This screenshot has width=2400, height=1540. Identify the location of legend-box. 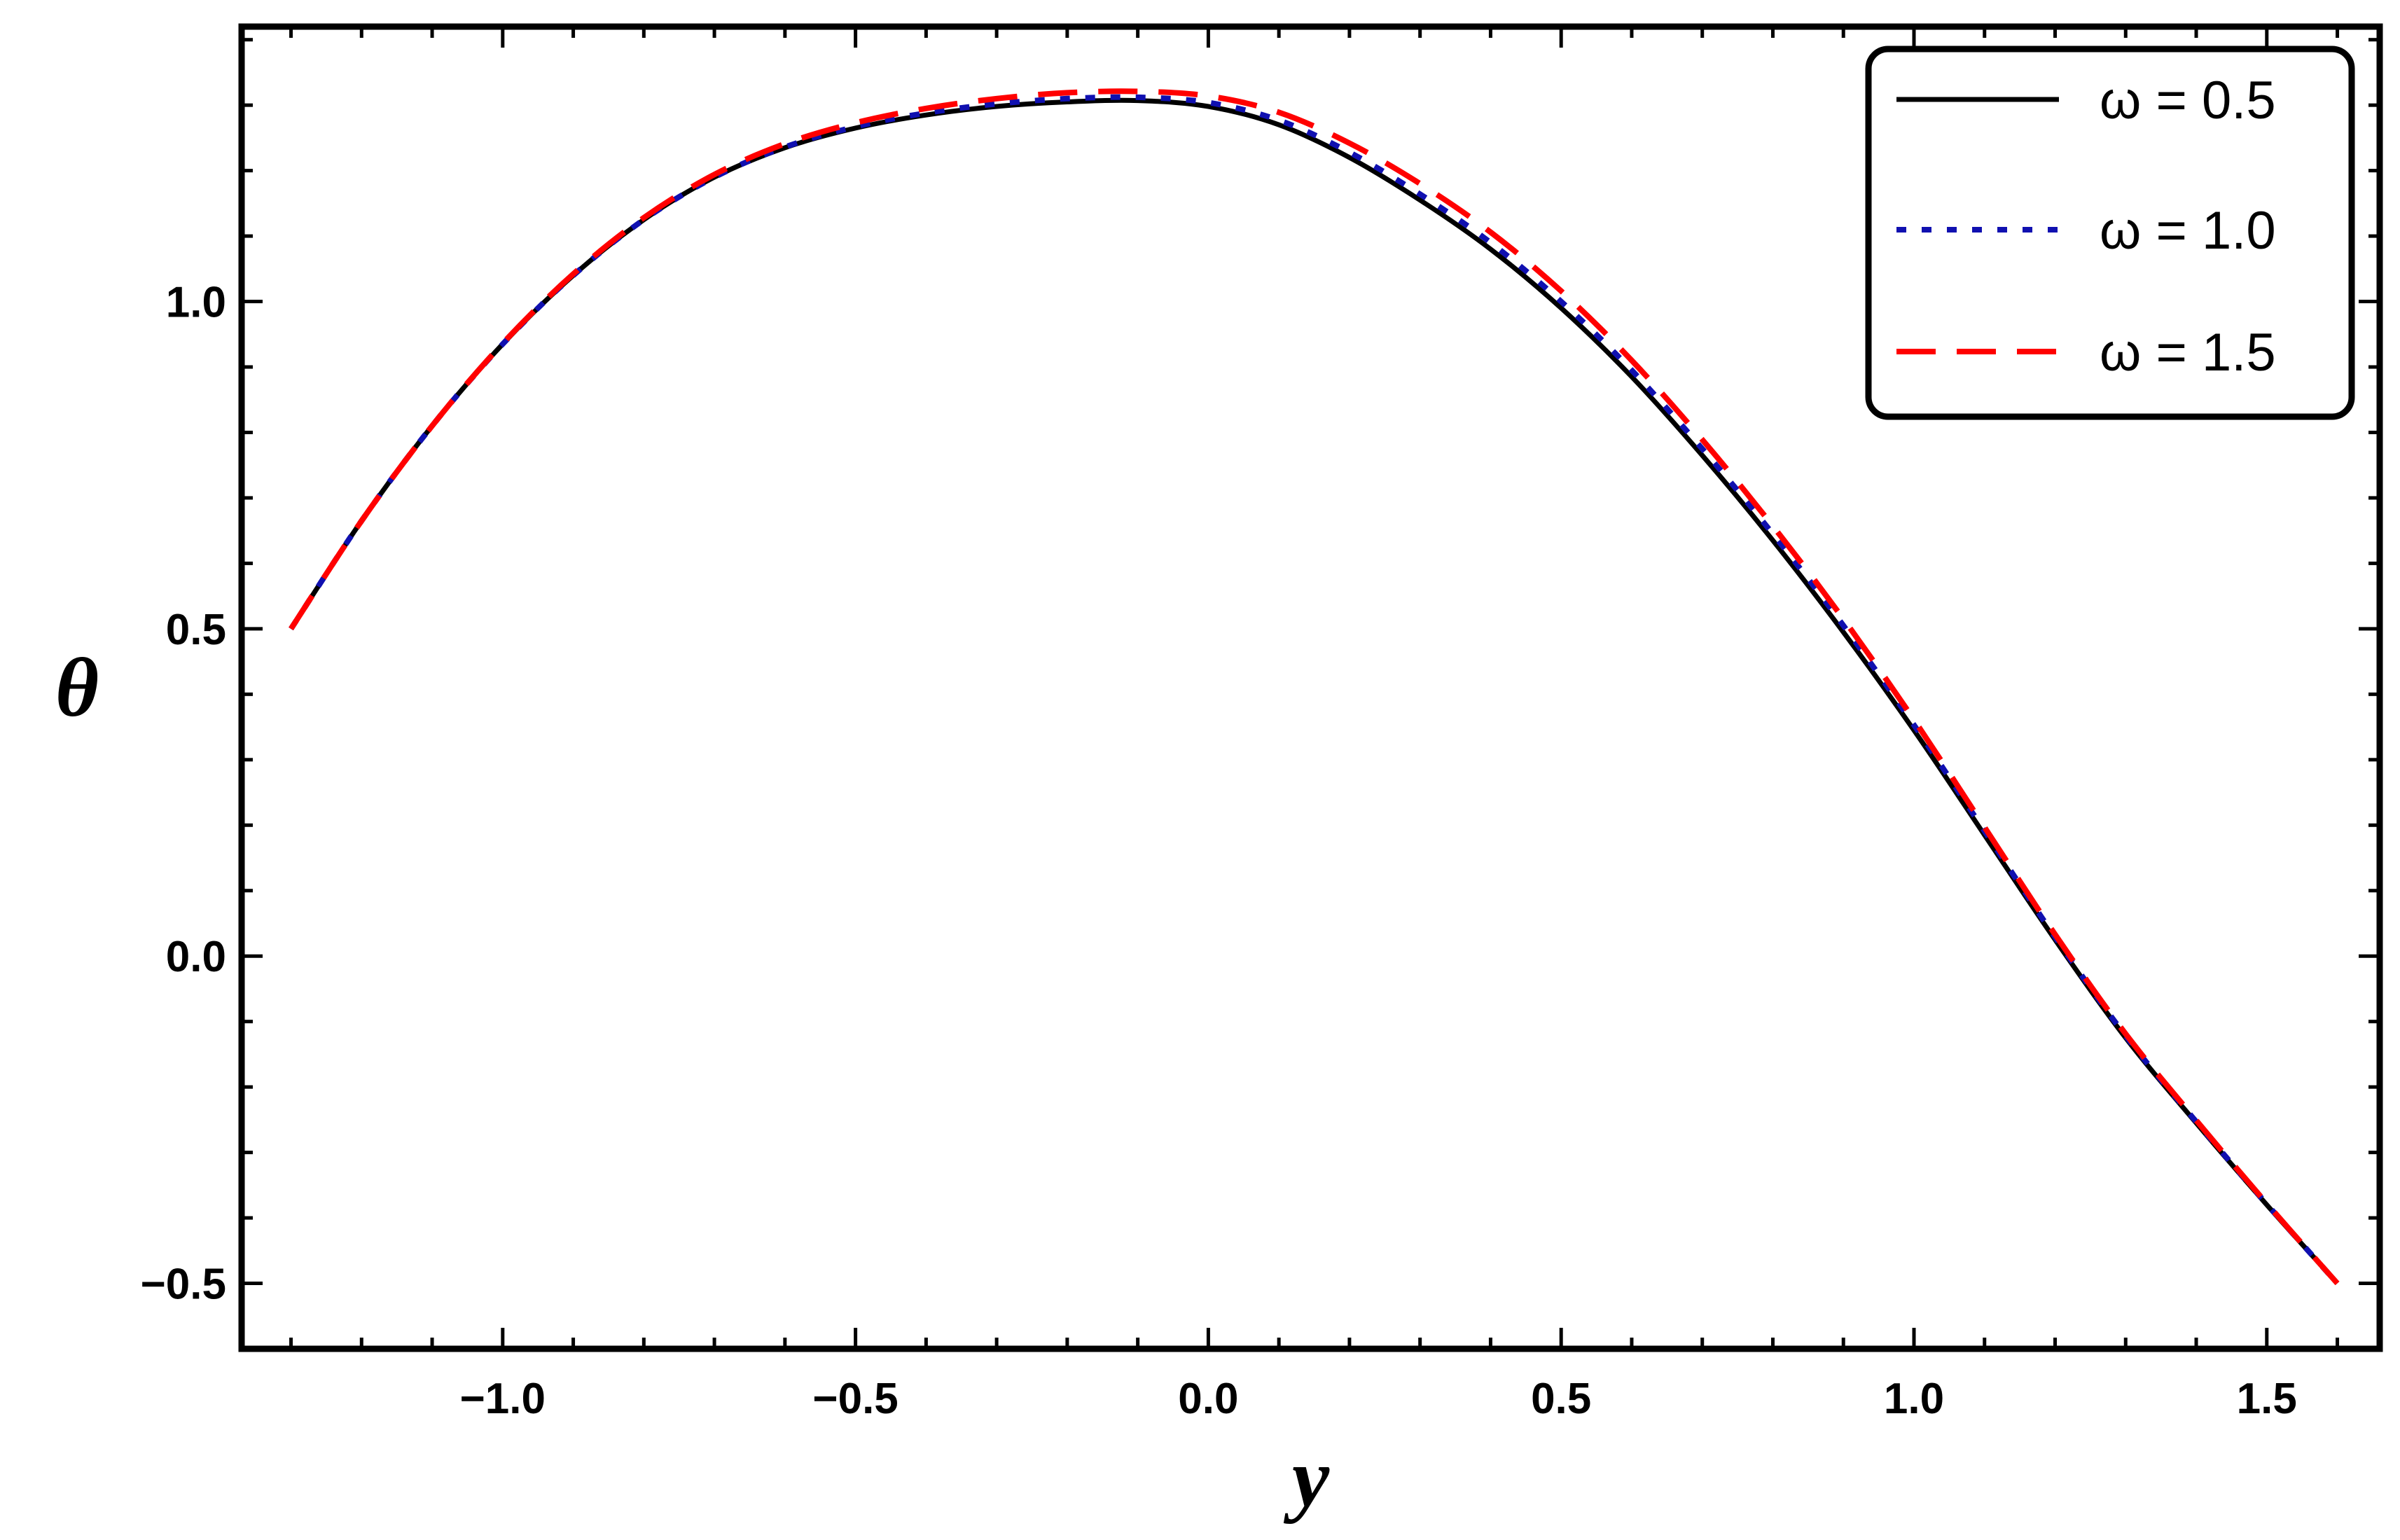
(2110, 233).